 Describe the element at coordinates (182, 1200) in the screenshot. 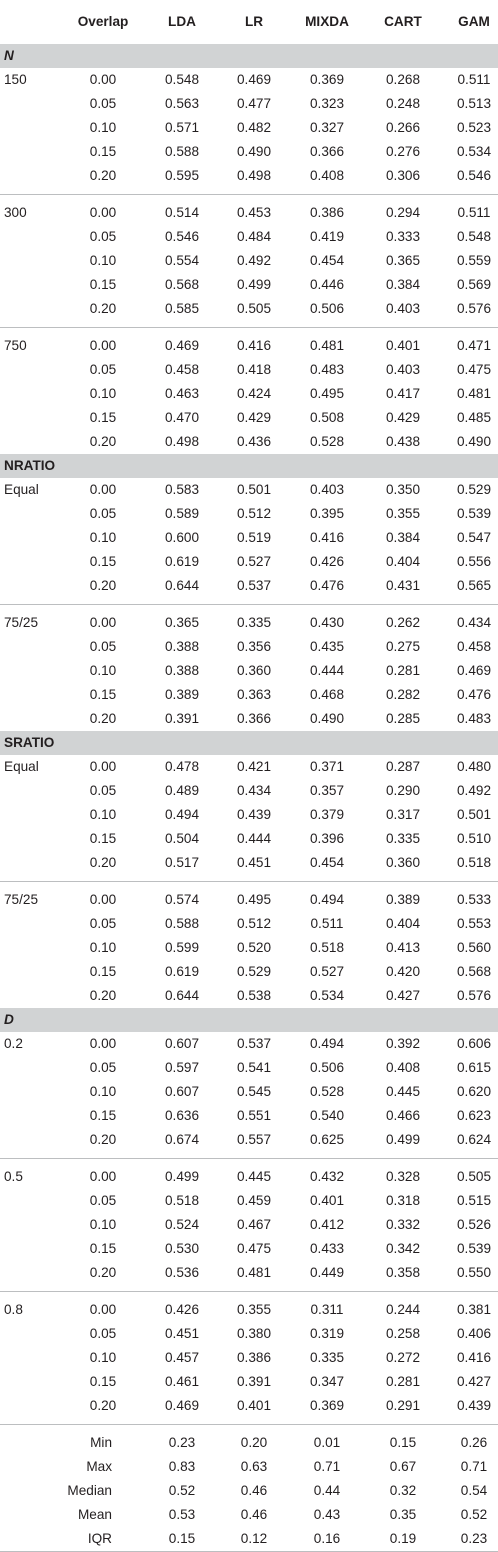

I see `cell-lda: 0.518` at that location.